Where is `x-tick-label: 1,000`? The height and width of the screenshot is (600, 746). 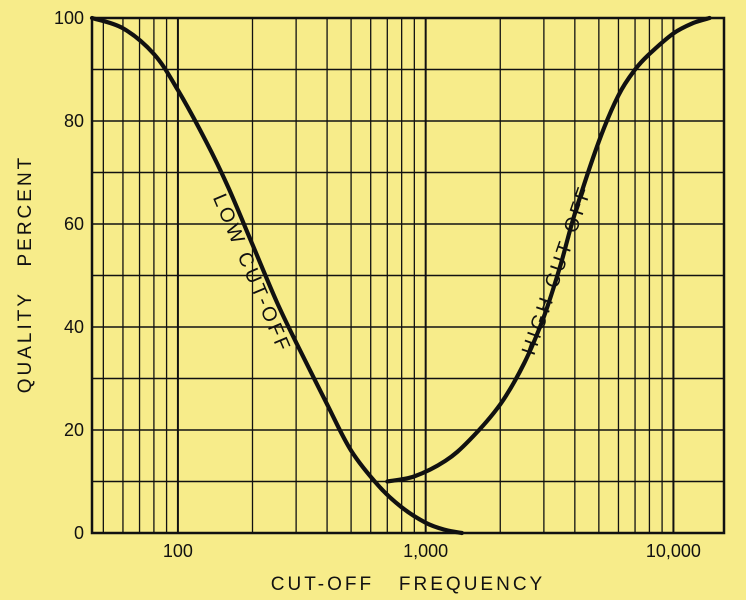
x-tick-label: 1,000 is located at coordinates (425, 551).